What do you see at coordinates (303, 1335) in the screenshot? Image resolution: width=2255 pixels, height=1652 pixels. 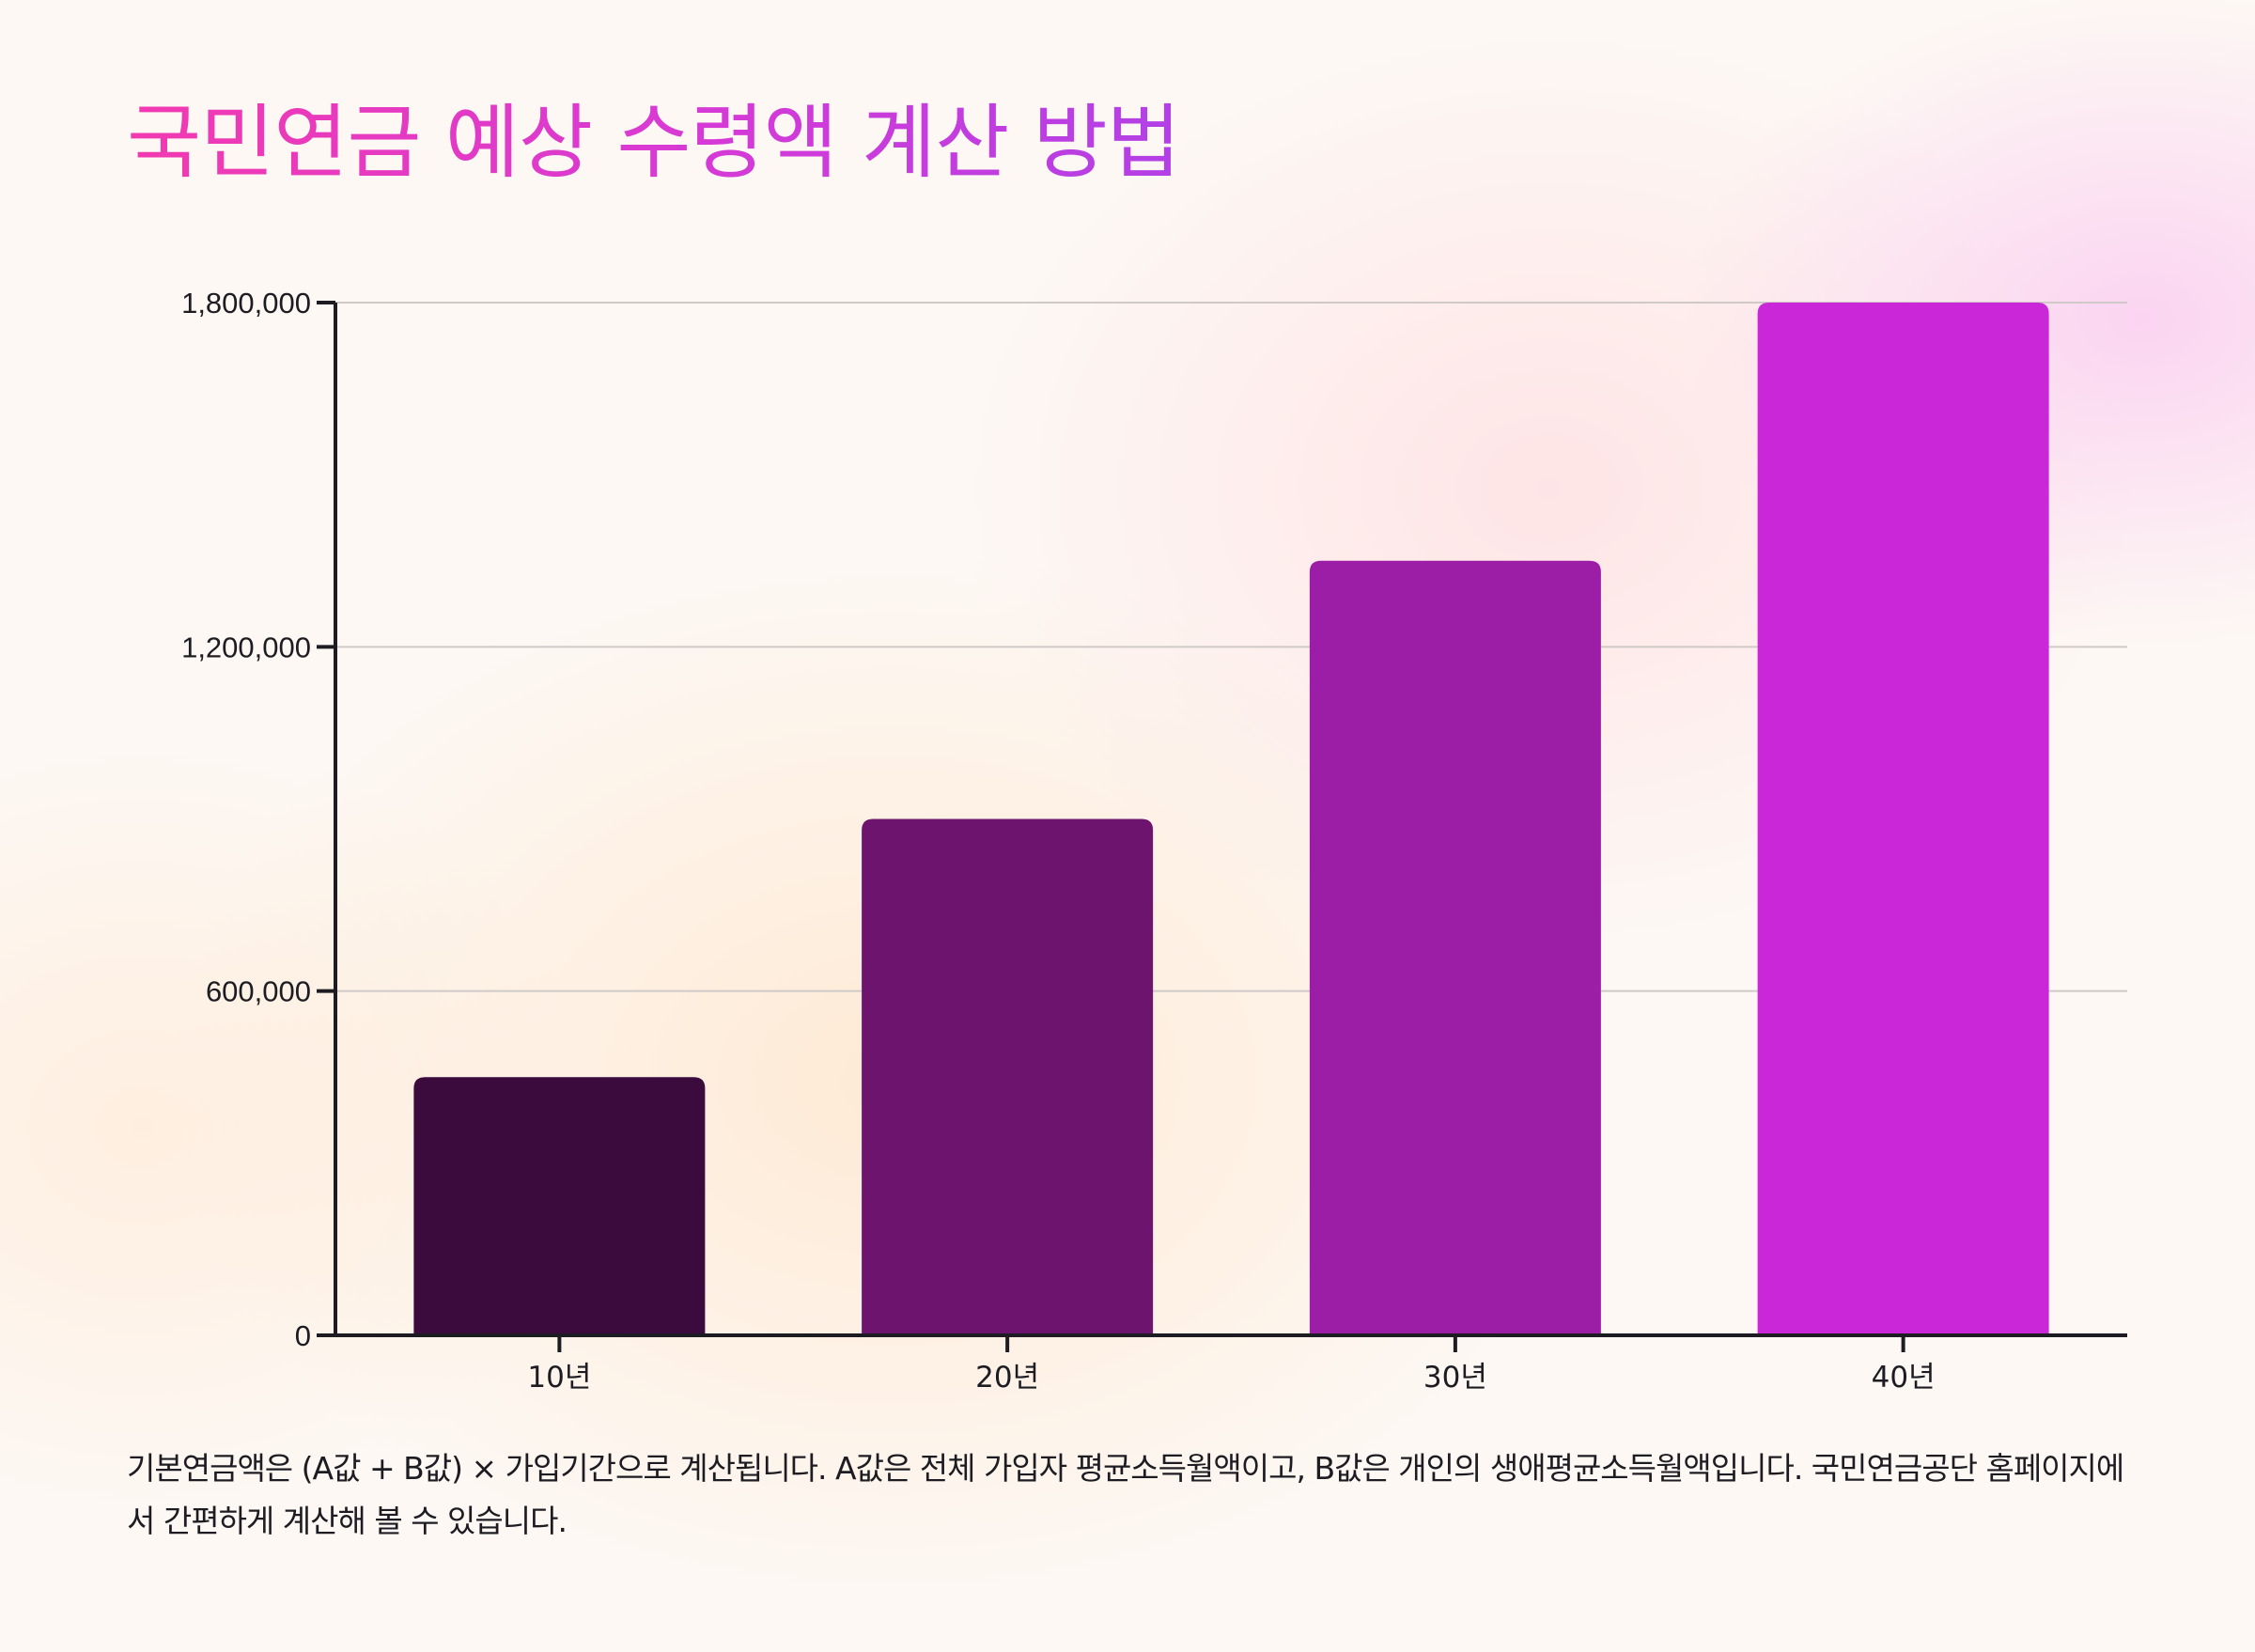 I see `y-tick-label: 0` at bounding box center [303, 1335].